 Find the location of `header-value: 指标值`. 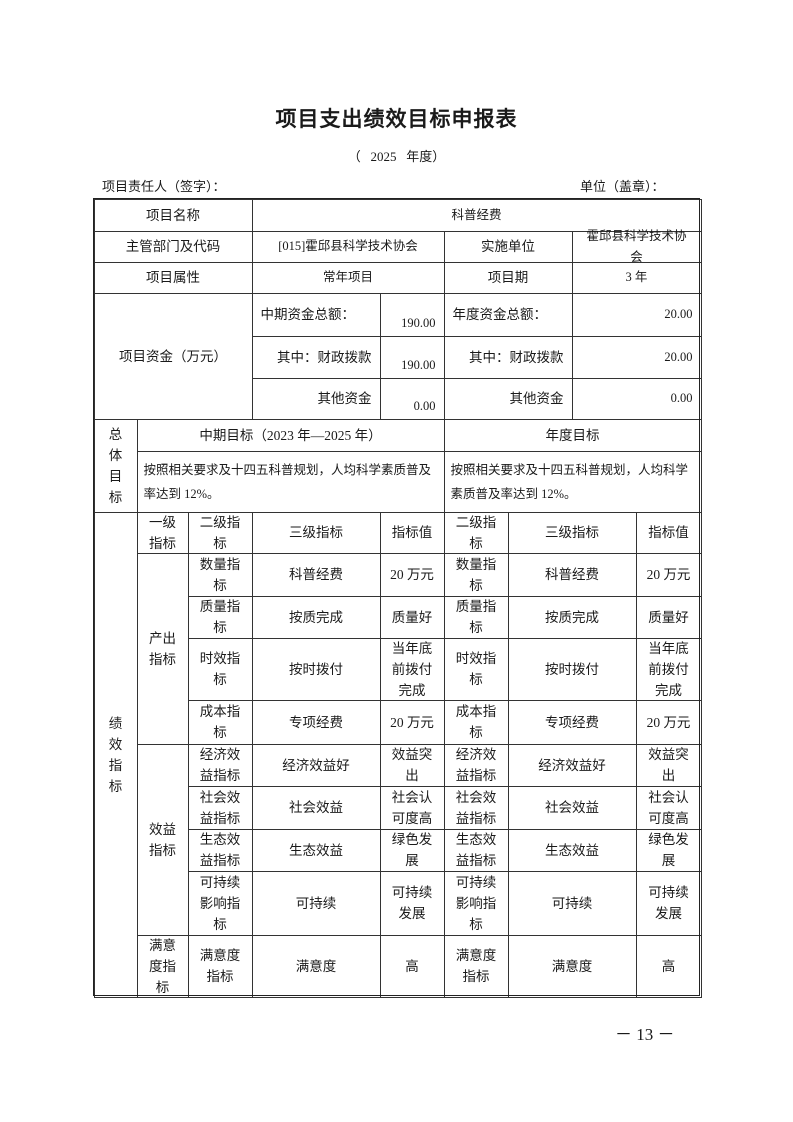

header-value: 指标值 is located at coordinates (412, 532).